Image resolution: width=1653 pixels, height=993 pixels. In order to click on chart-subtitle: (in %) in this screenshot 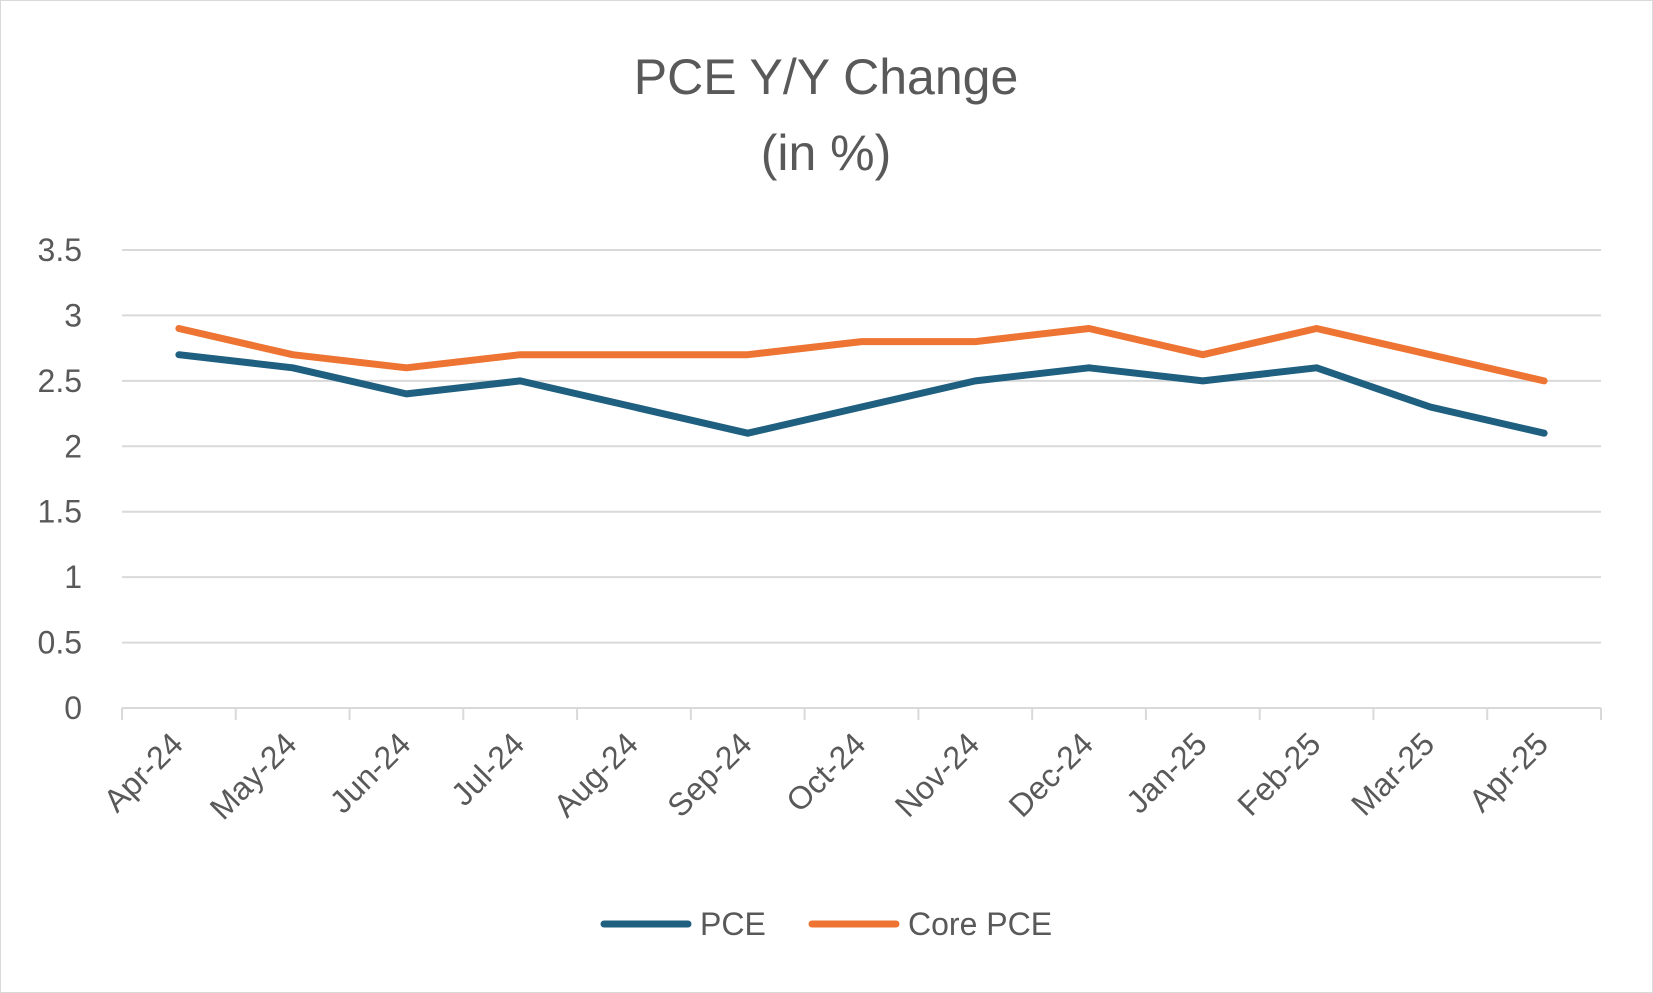, I will do `click(826, 153)`.